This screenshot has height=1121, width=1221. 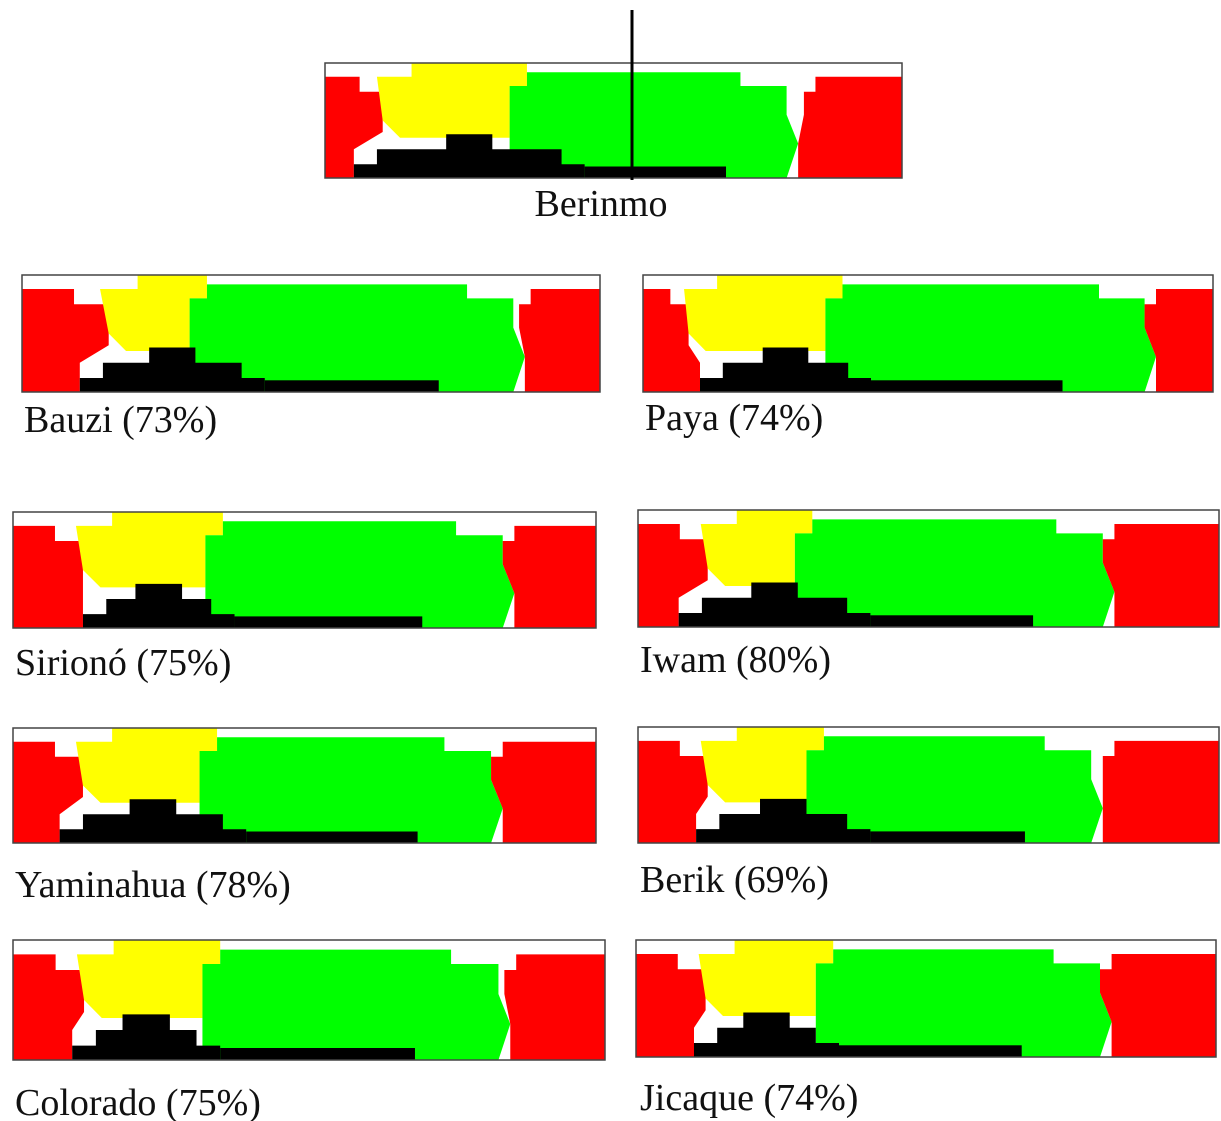 What do you see at coordinates (734, 880) in the screenshot?
I see `panel-label: Berik (69%)` at bounding box center [734, 880].